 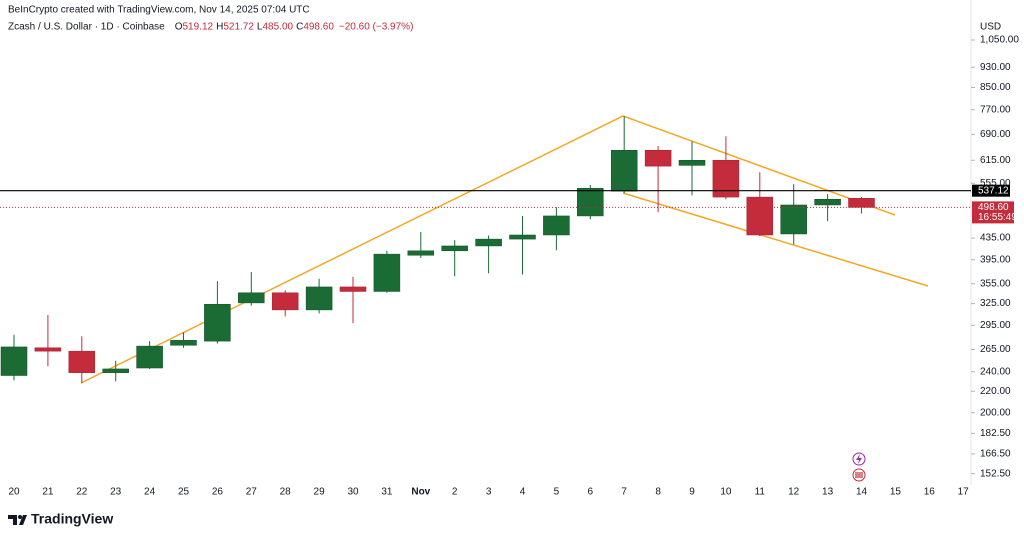 What do you see at coordinates (198, 27) in the screenshot?
I see `ohlc-value: 519.12` at bounding box center [198, 27].